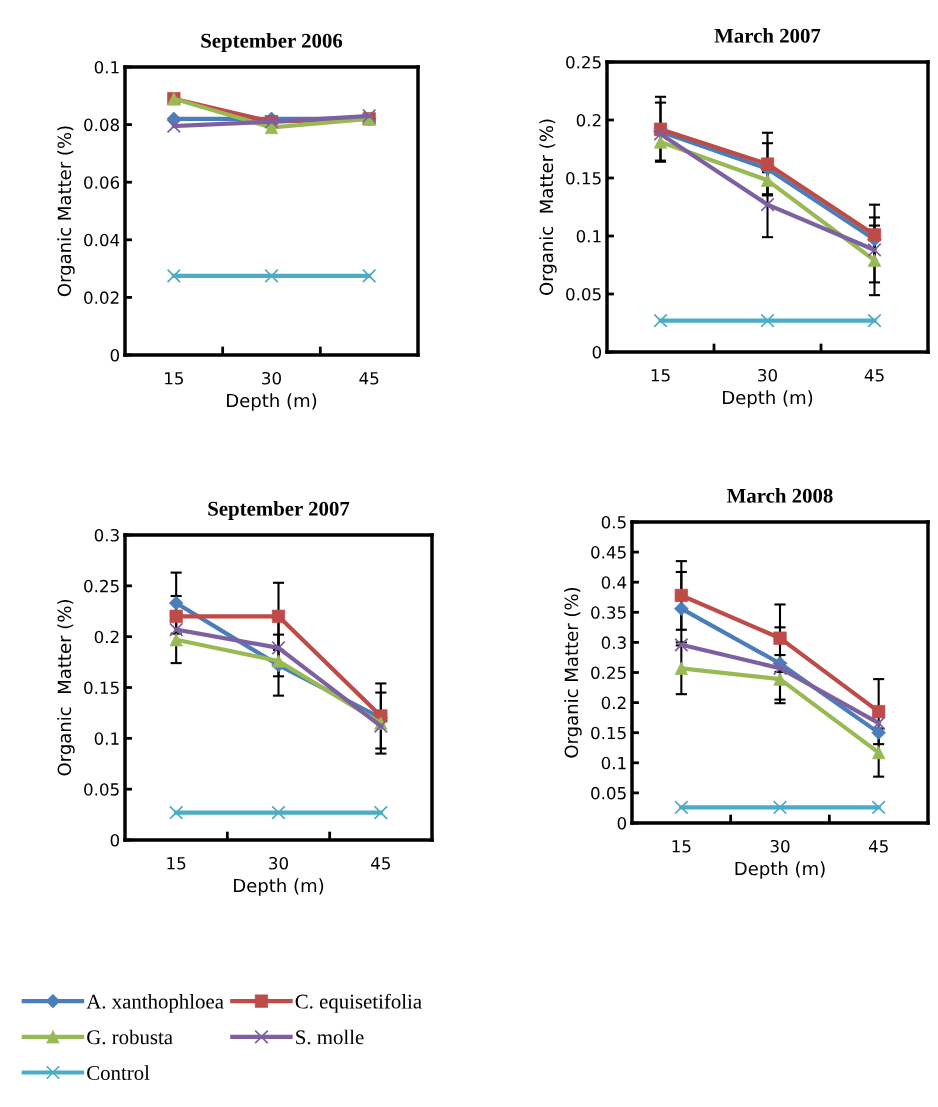  Describe the element at coordinates (279, 510) in the screenshot. I see `chart-title: September 2007` at that location.